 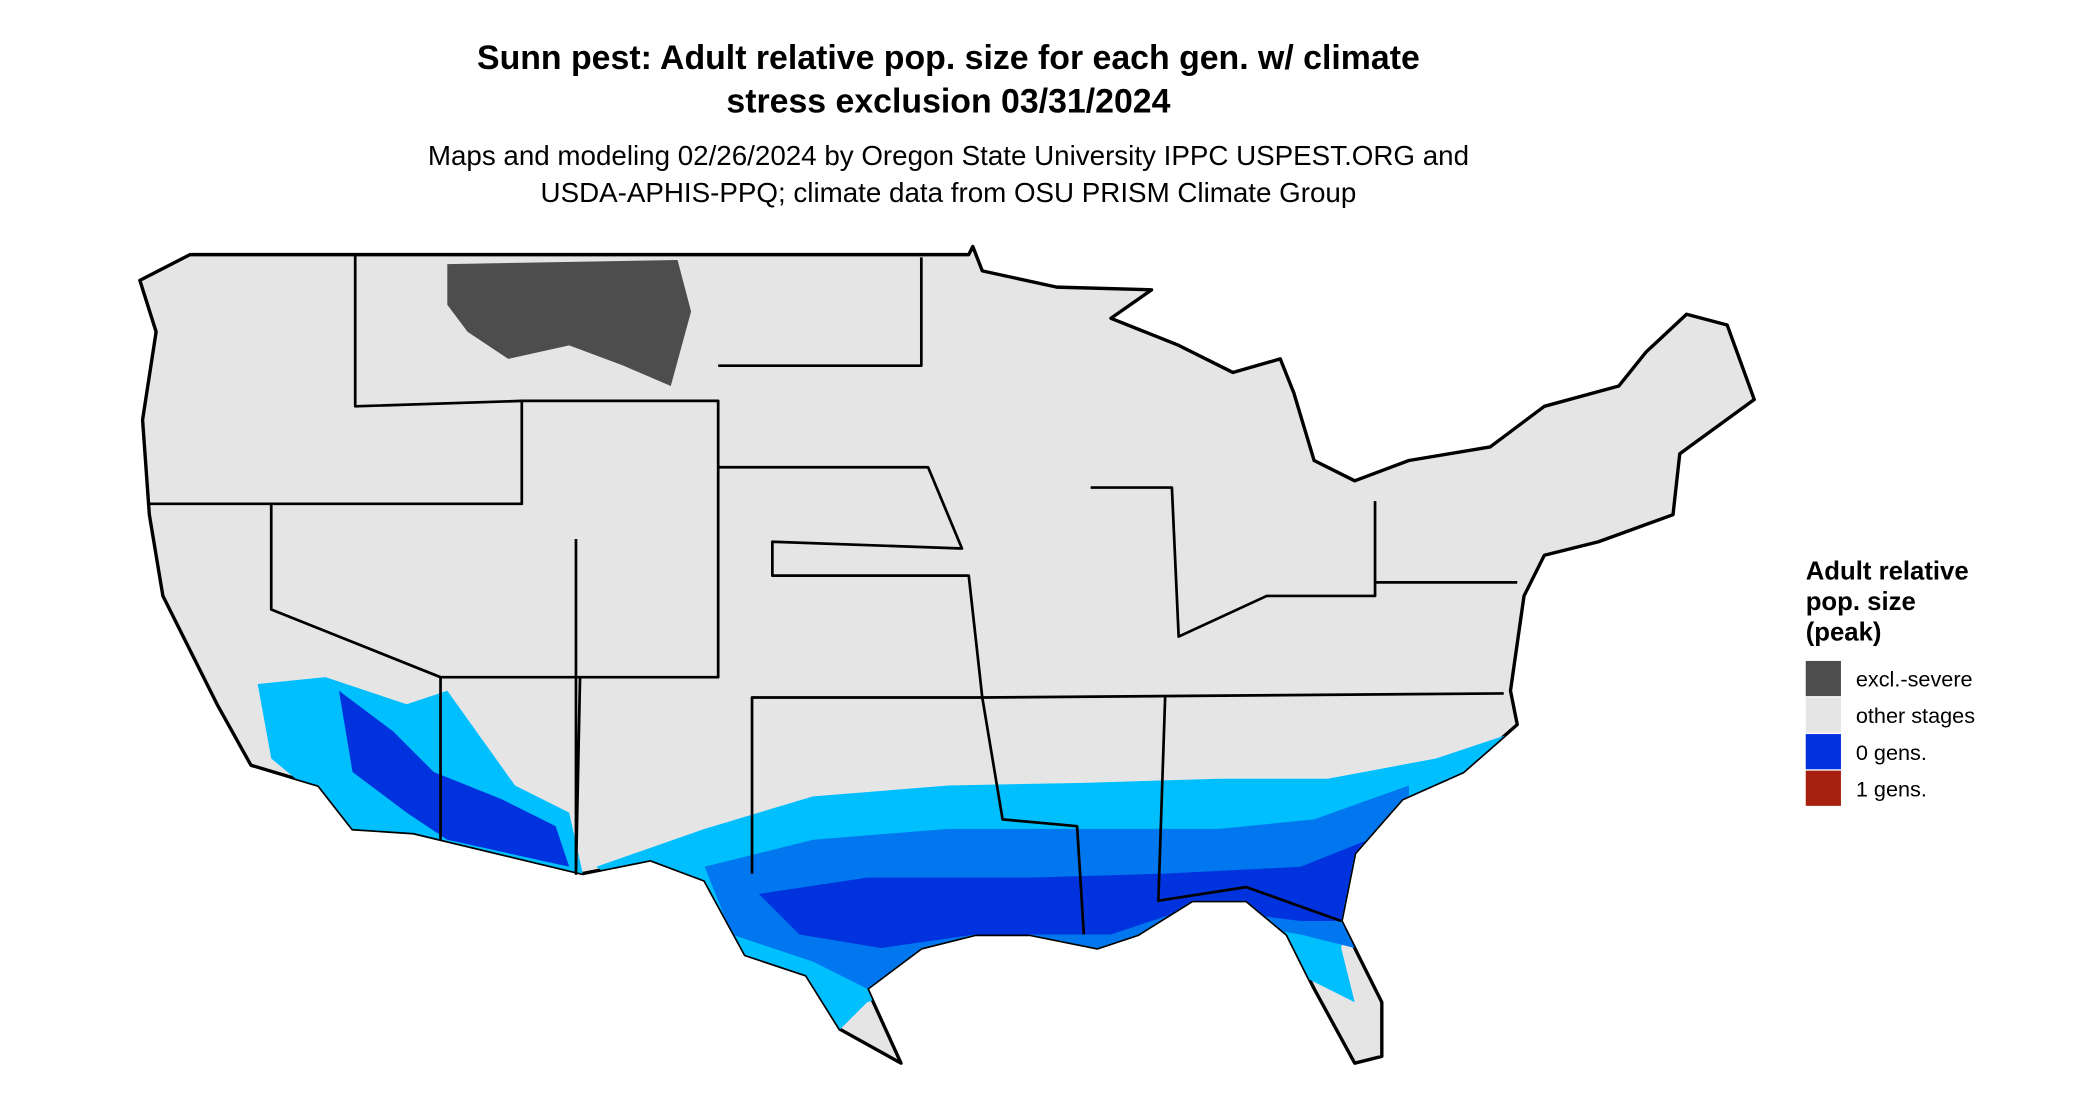 I want to click on legend-title-line: pop. size, so click(x=1861, y=602).